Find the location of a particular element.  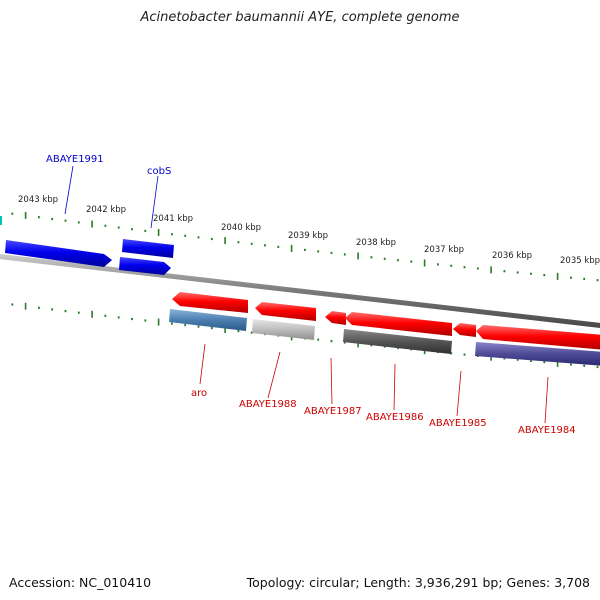

label-abaye1987: ABAYE1987 is located at coordinates (333, 411).